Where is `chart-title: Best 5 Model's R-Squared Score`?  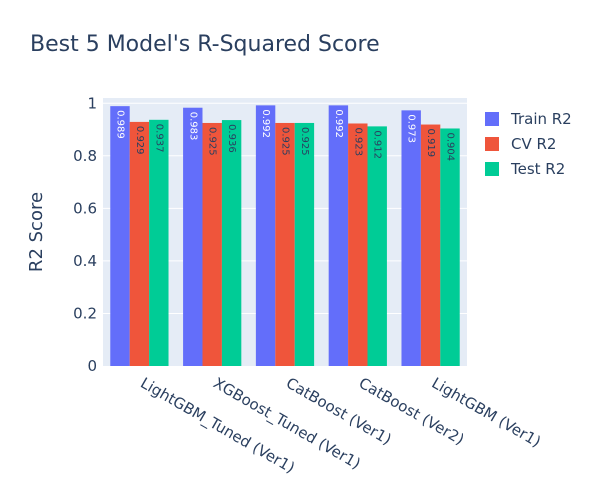 chart-title: Best 5 Model's R-Squared Score is located at coordinates (205, 44).